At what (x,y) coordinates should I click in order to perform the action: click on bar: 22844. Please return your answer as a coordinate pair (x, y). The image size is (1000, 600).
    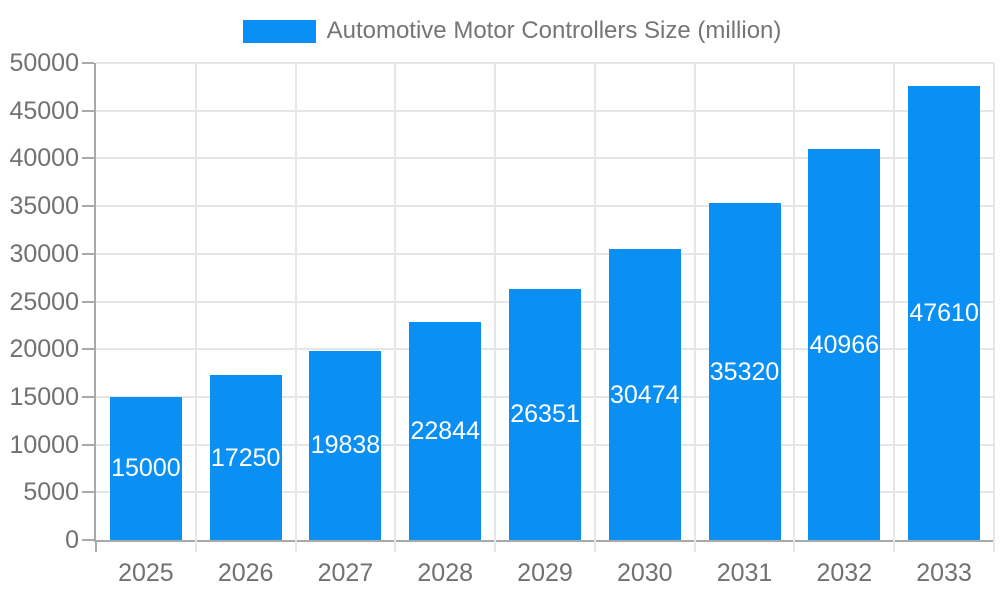
    Looking at the image, I should click on (445, 431).